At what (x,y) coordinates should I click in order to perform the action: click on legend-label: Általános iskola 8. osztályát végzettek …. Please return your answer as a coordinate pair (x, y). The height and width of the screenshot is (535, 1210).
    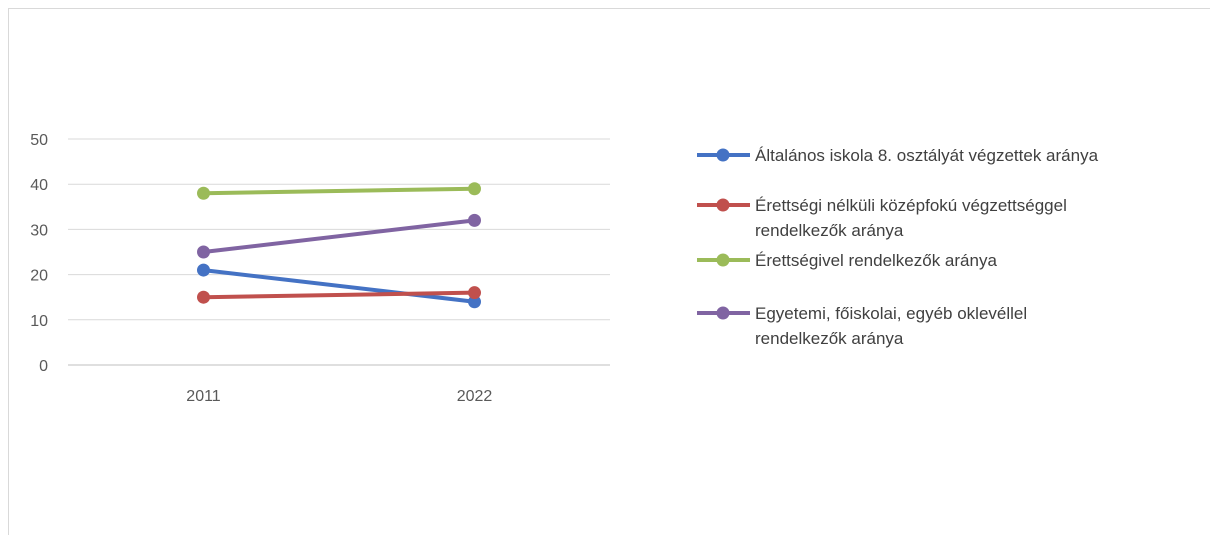
    Looking at the image, I should click on (927, 155).